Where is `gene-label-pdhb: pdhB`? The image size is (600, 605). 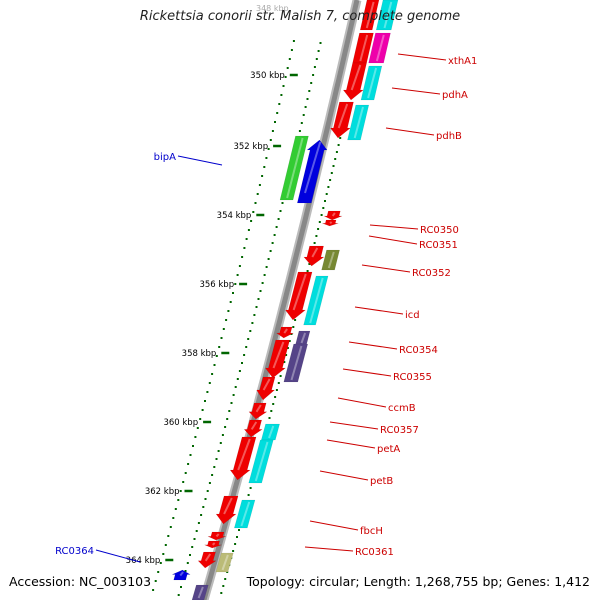 gene-label-pdhb: pdhB is located at coordinates (449, 136).